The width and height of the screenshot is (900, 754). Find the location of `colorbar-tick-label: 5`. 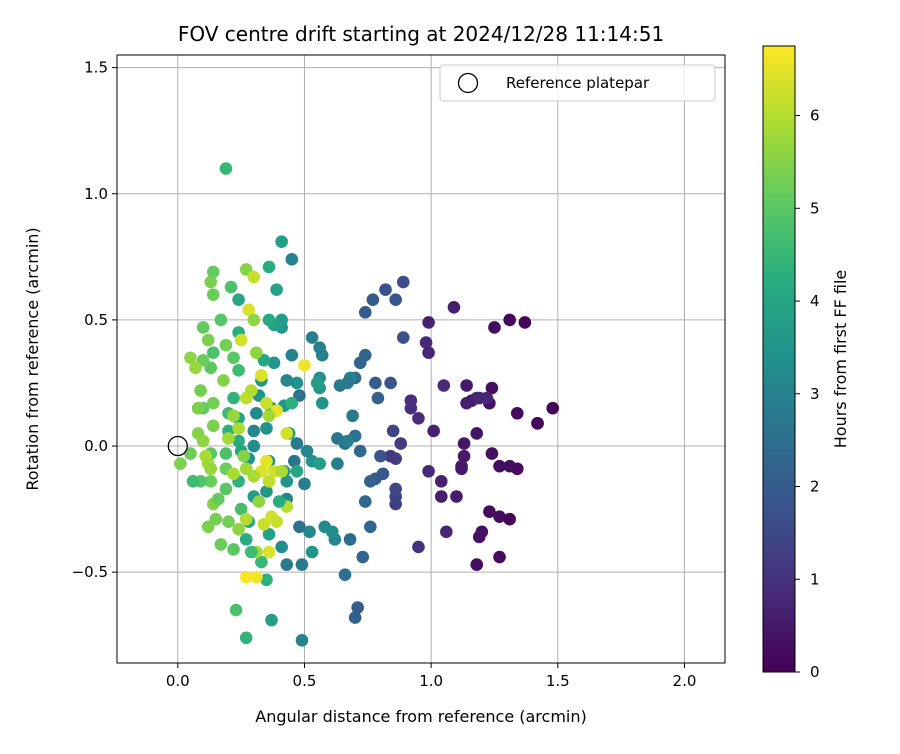

colorbar-tick-label: 5 is located at coordinates (815, 208).